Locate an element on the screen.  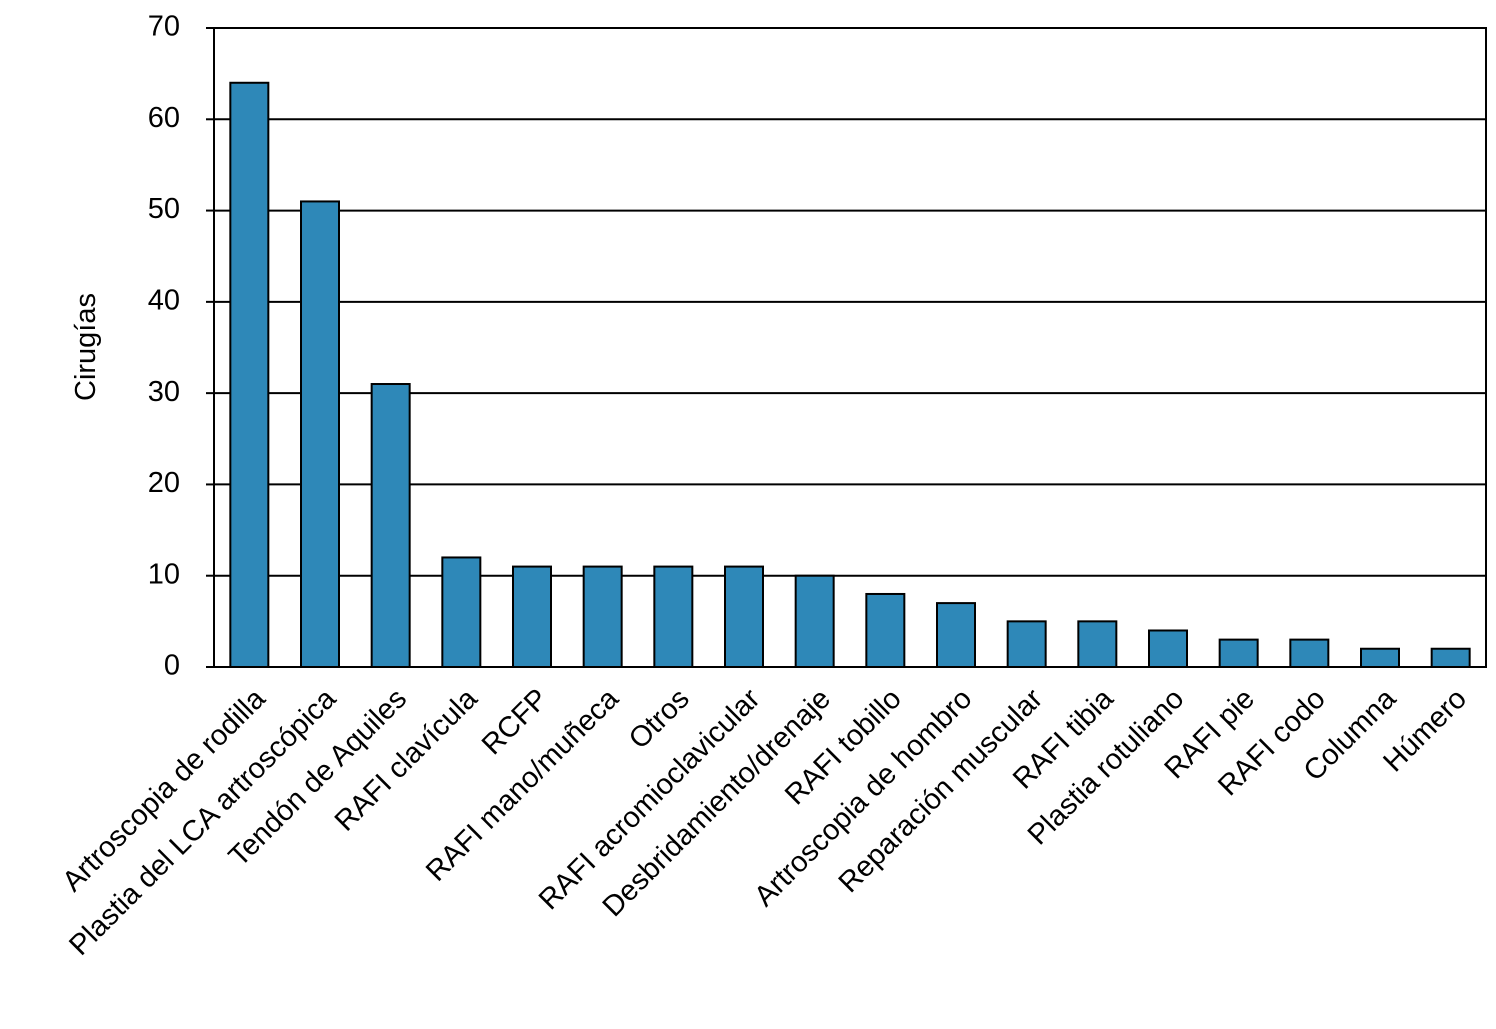
y-axis-label: Cirugías is located at coordinates (86, 347).